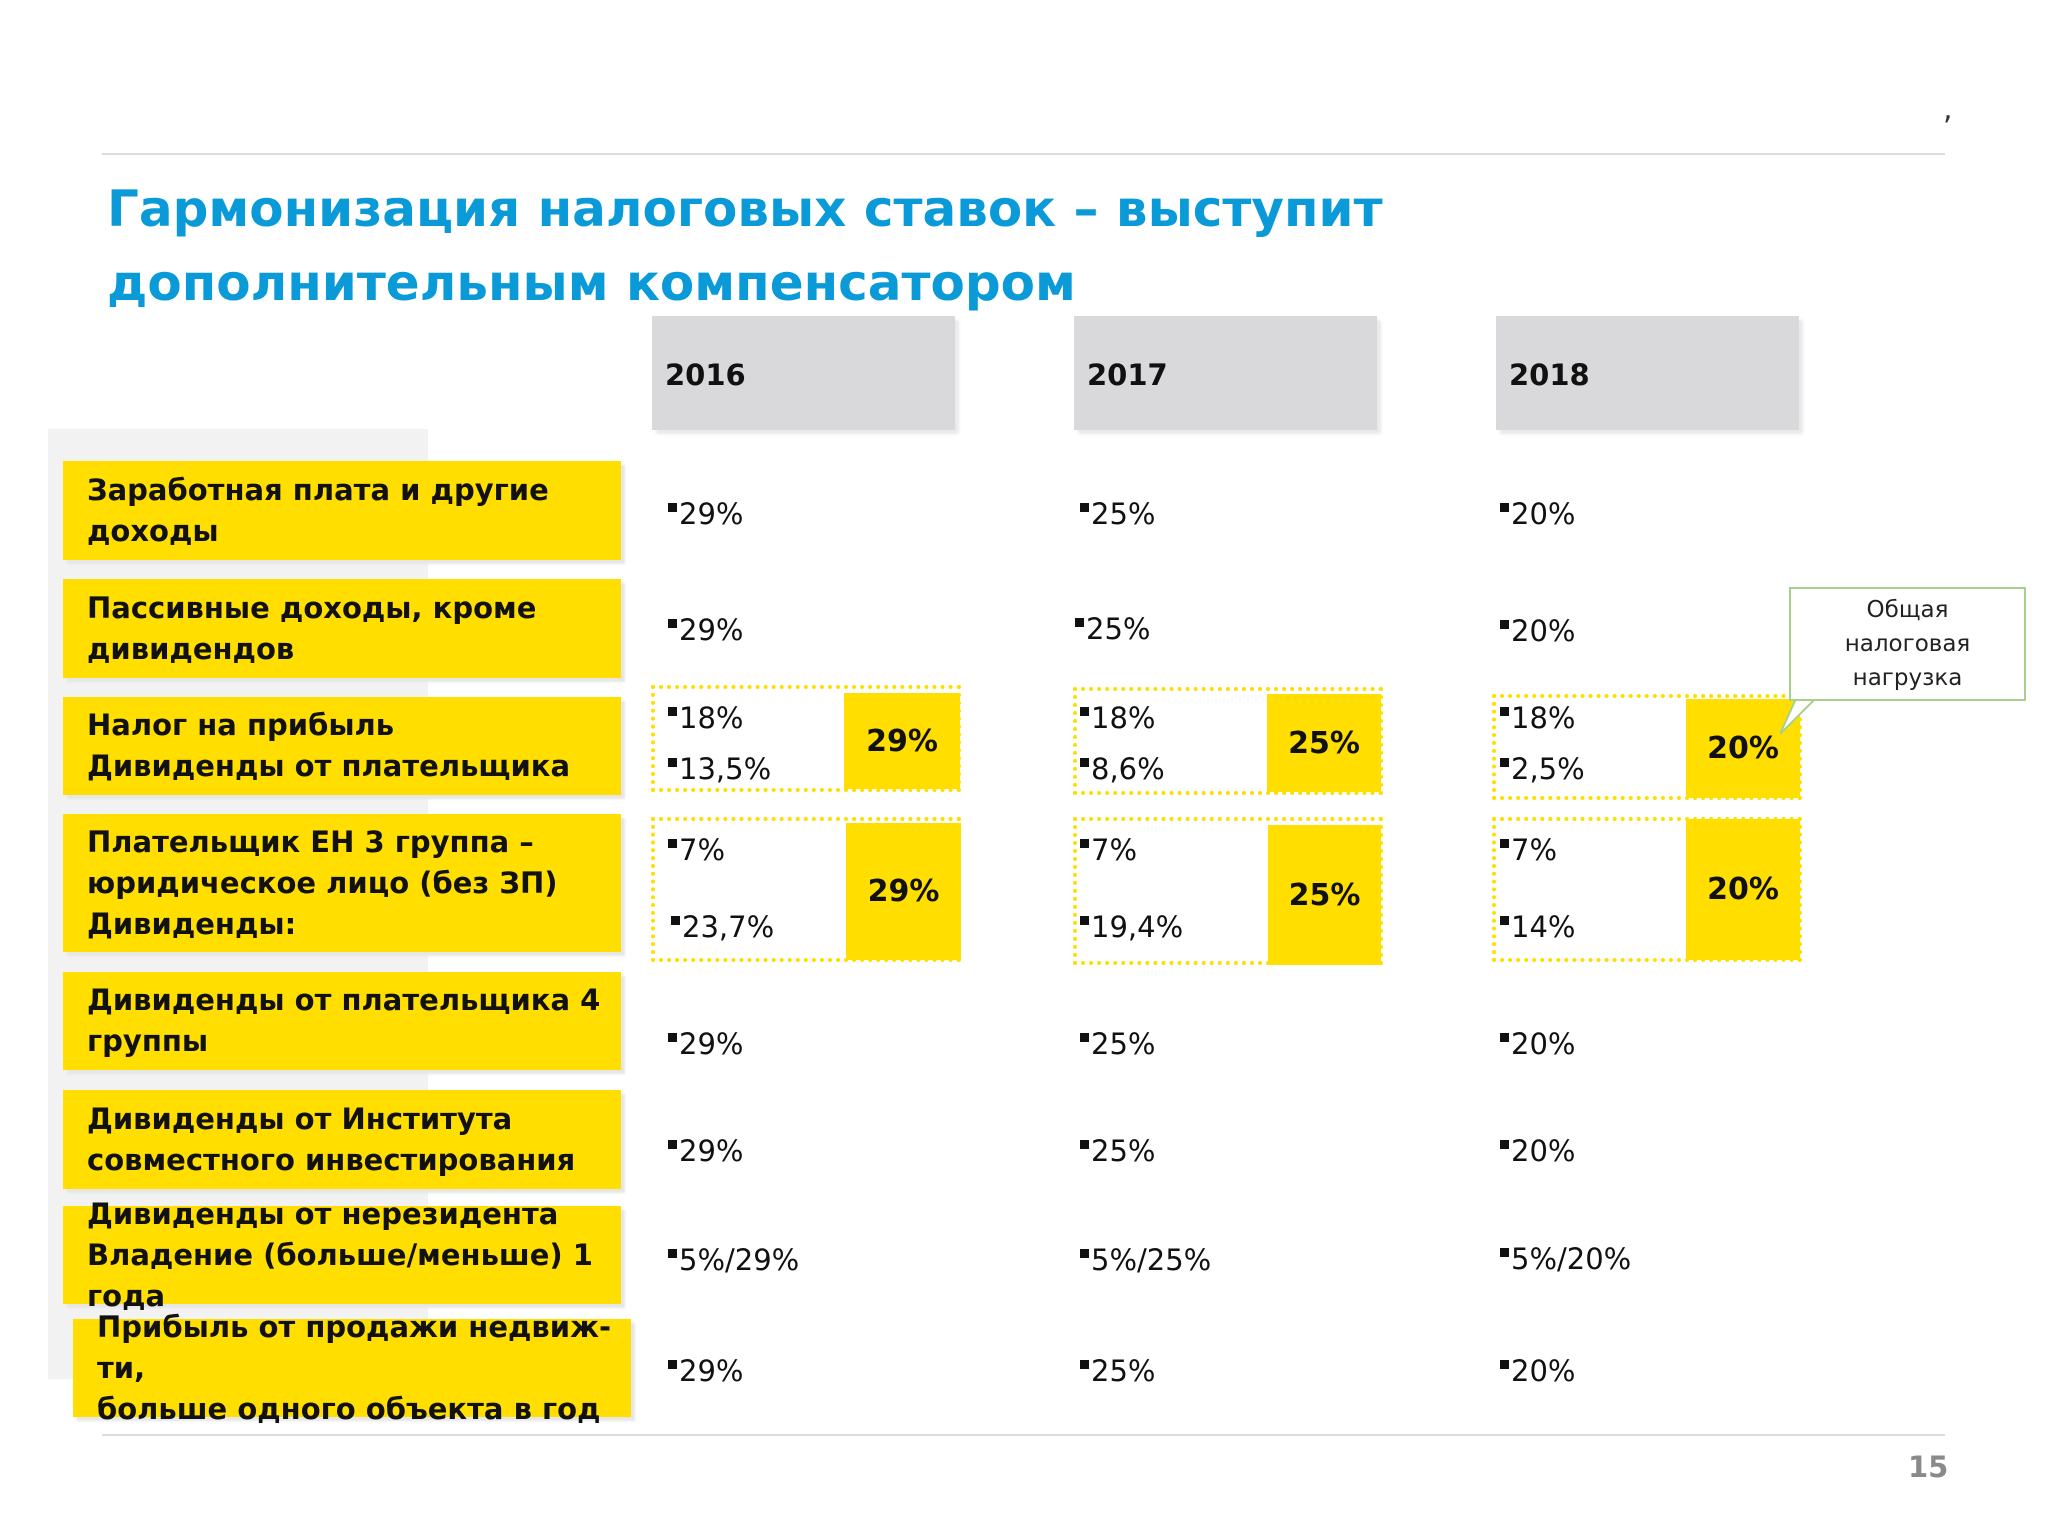 This screenshot has height=1536, width=2048. I want to click on rate-cell: 19,4%, so click(1131, 927).